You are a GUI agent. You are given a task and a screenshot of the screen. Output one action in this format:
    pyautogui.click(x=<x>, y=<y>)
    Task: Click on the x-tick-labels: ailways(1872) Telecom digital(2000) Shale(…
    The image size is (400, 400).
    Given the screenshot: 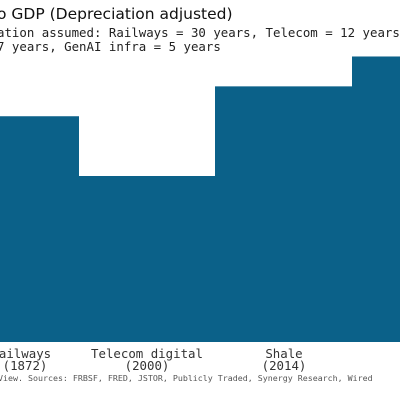 What is the action you would take?
    pyautogui.click(x=153, y=359)
    